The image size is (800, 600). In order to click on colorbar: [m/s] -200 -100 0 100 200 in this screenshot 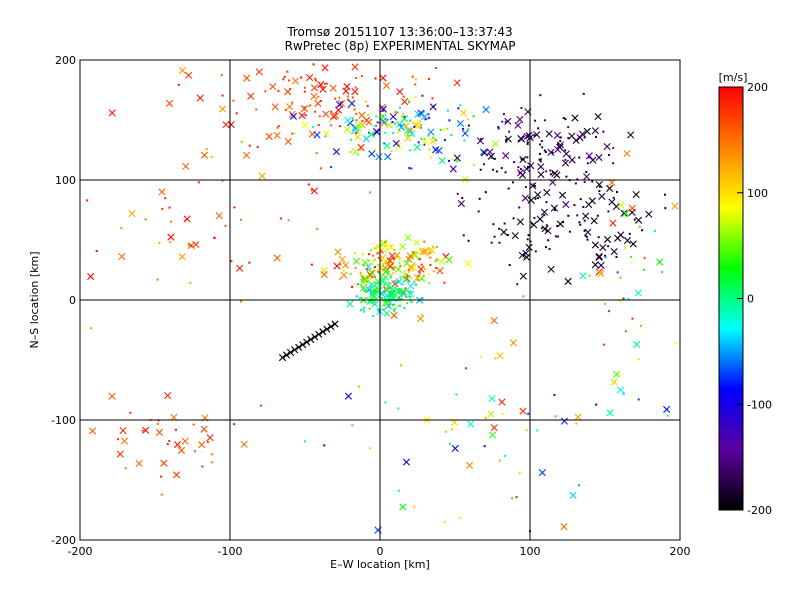, I will do `click(745, 294)`.